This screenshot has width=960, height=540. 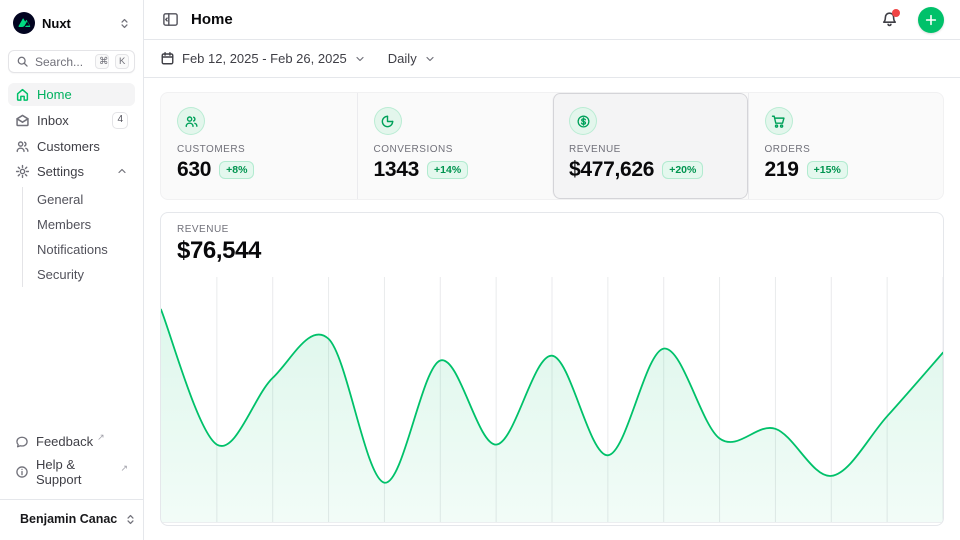 What do you see at coordinates (787, 149) in the screenshot?
I see `stat-label: ORDERS` at bounding box center [787, 149].